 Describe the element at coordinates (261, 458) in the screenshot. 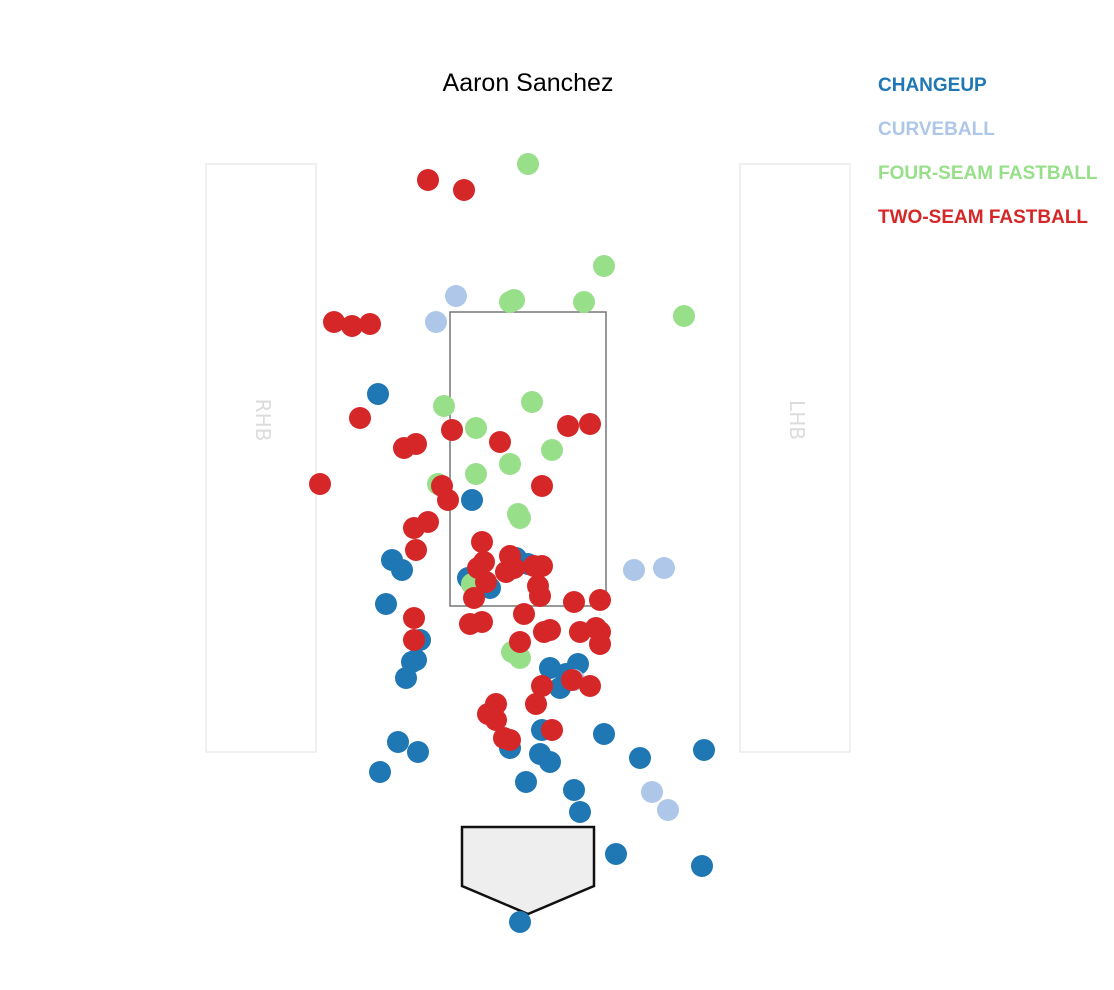

I see `rhb-batter-box` at that location.